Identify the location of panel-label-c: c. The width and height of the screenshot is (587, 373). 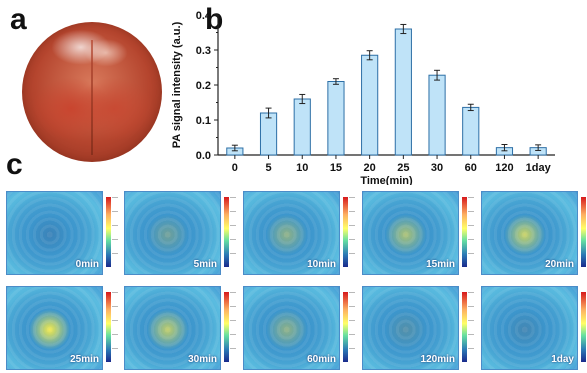
(14, 164).